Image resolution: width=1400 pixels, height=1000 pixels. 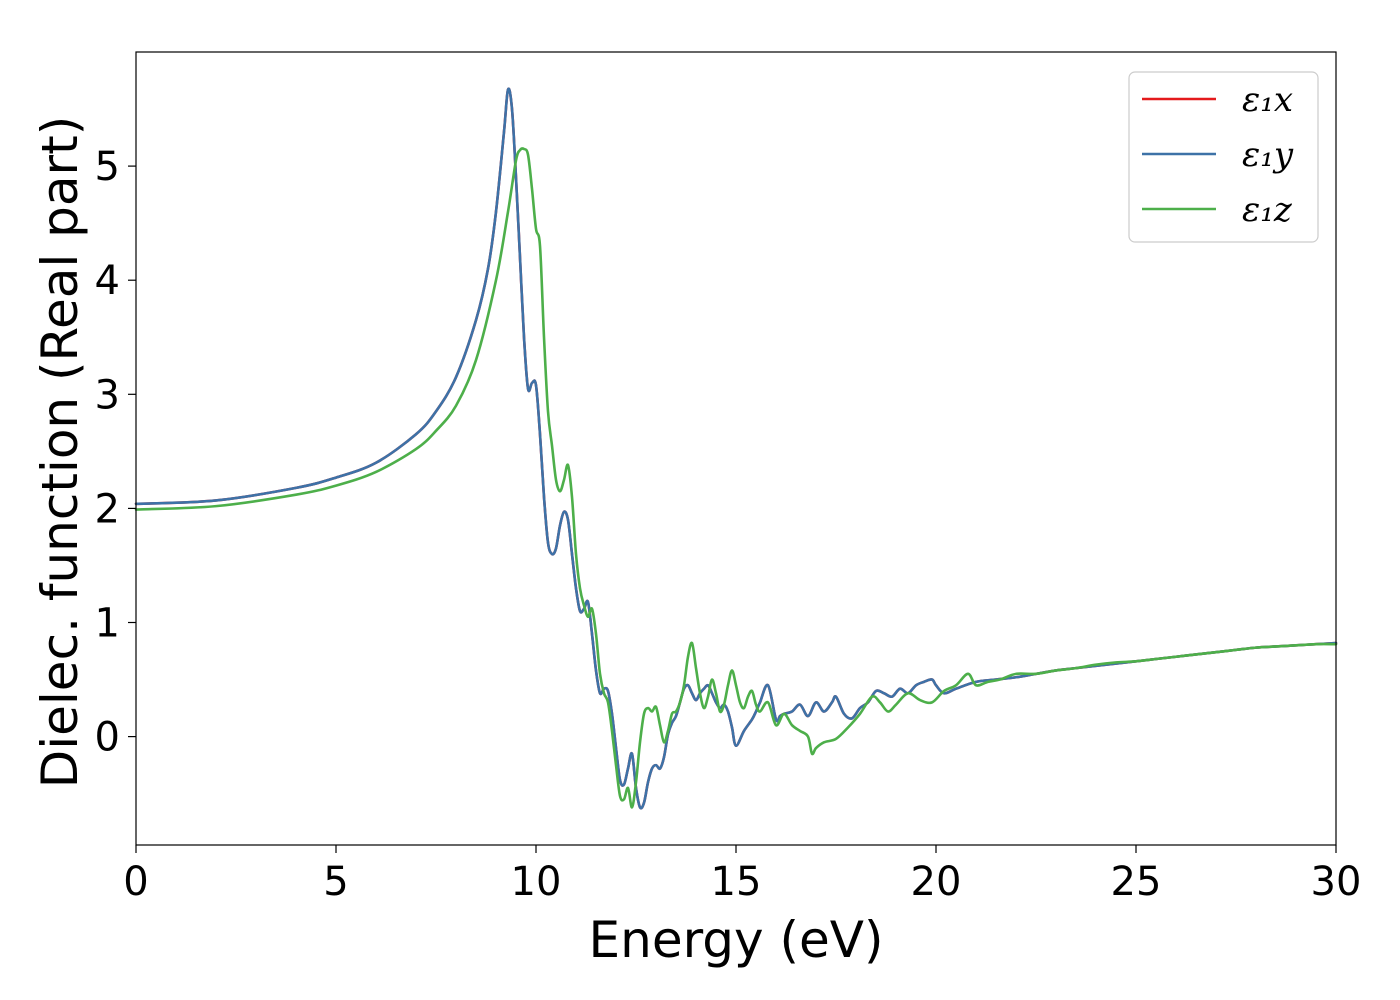 I want to click on y-tick-label: 3, so click(x=107, y=395).